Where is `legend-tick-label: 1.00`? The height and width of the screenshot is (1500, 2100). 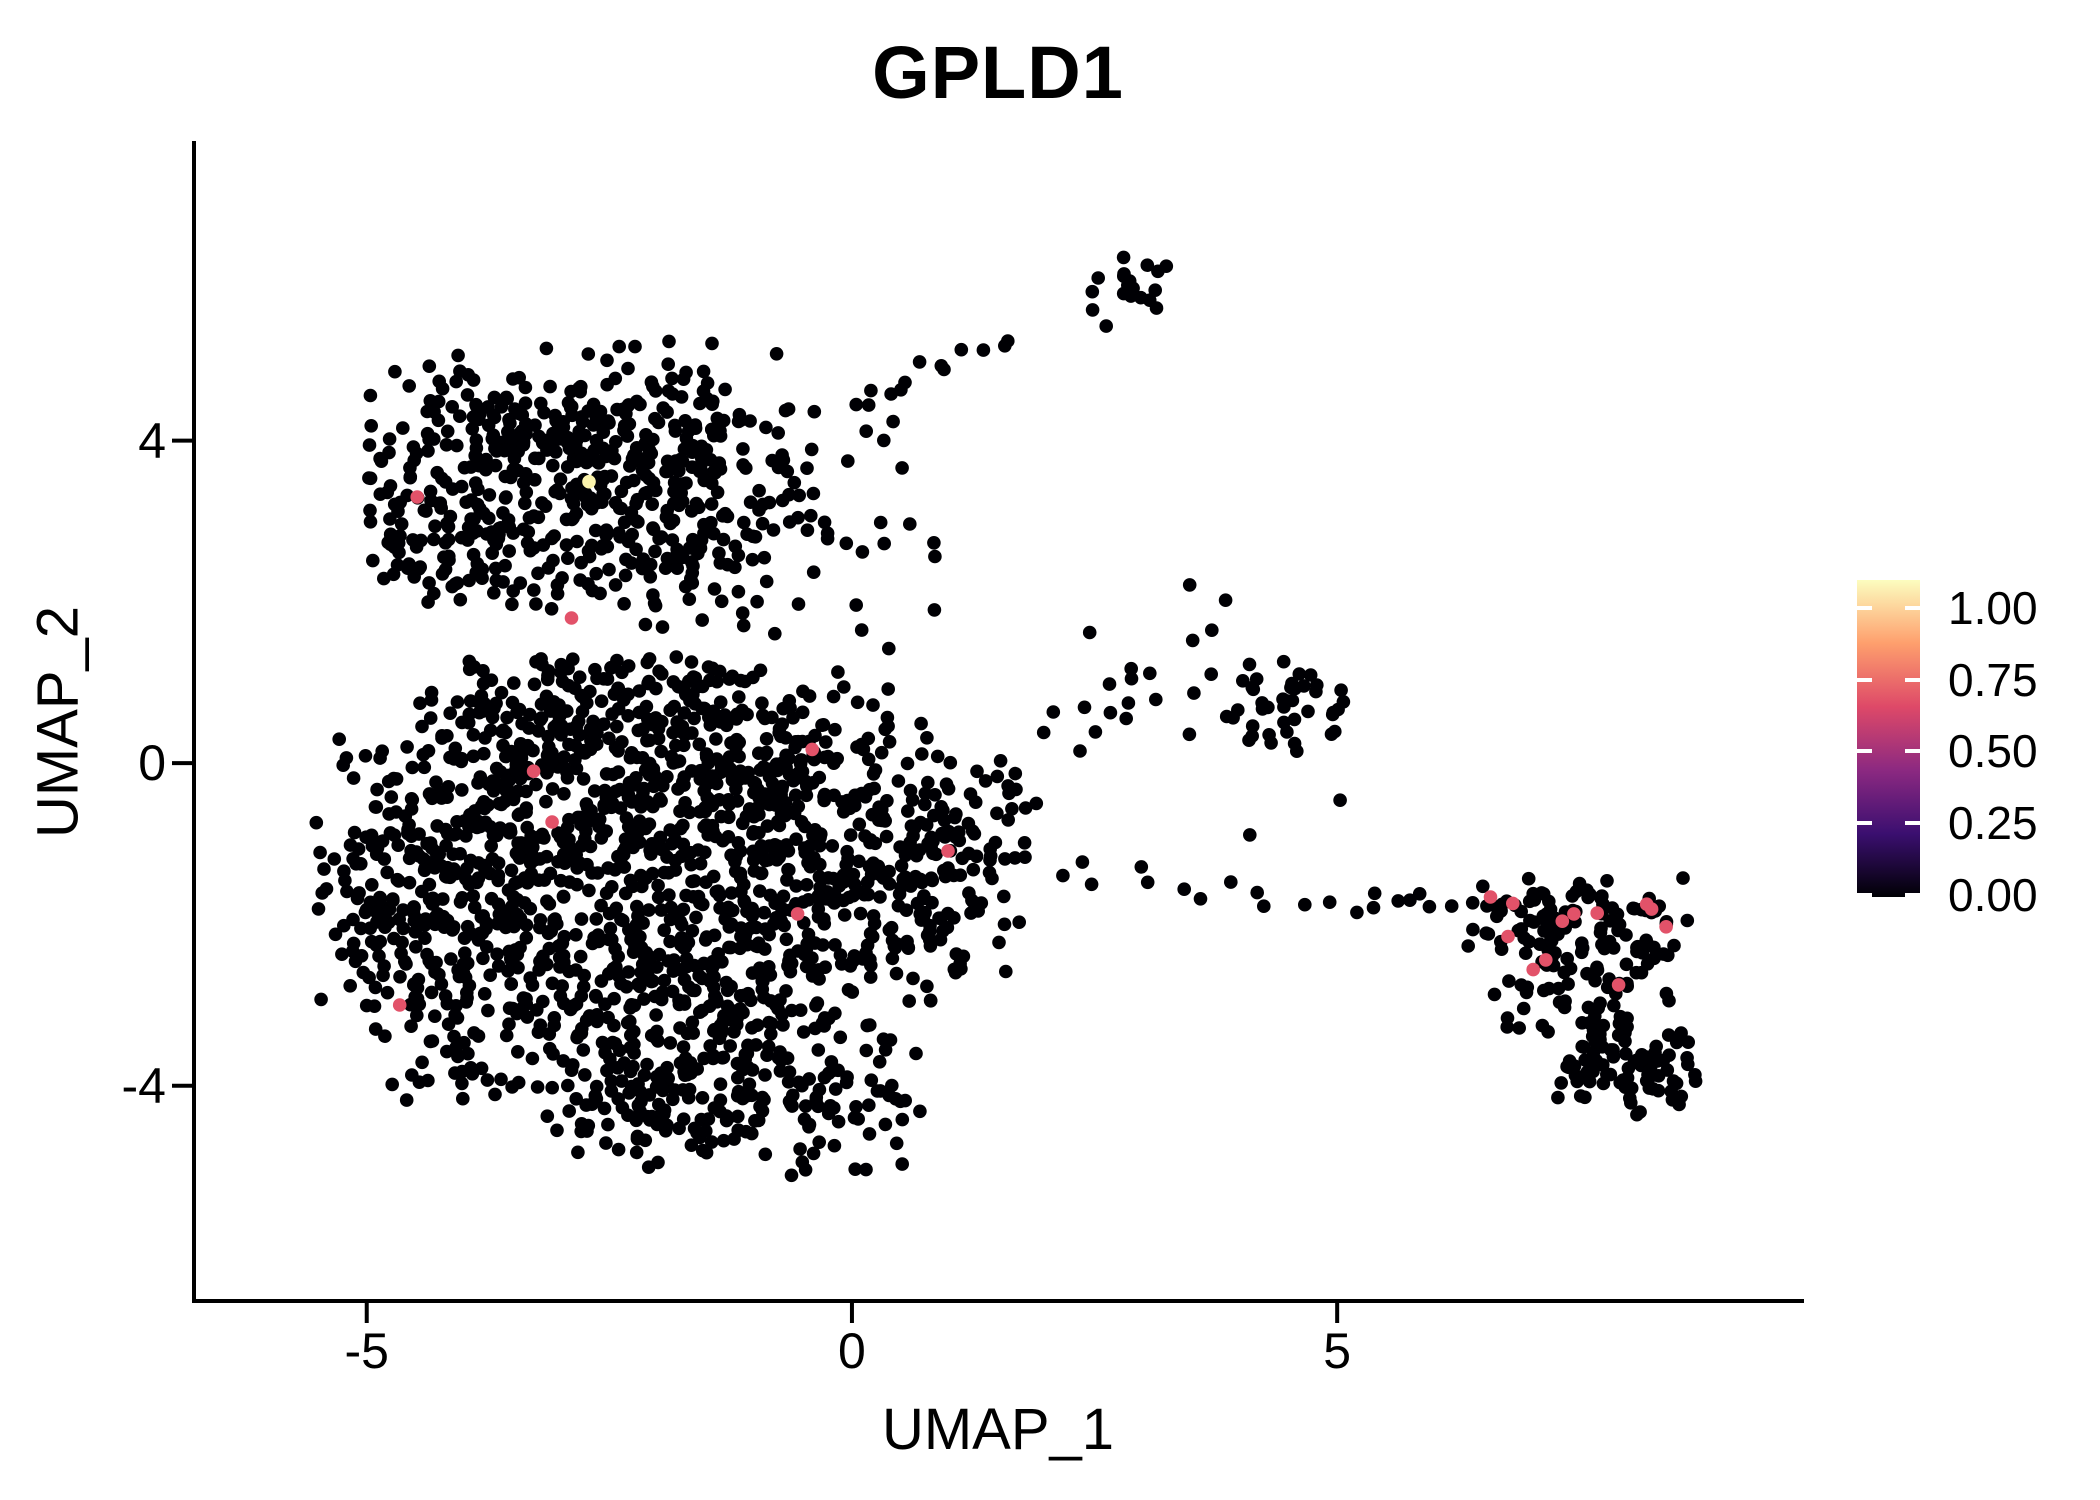
legend-tick-label: 1.00 is located at coordinates (1993, 607).